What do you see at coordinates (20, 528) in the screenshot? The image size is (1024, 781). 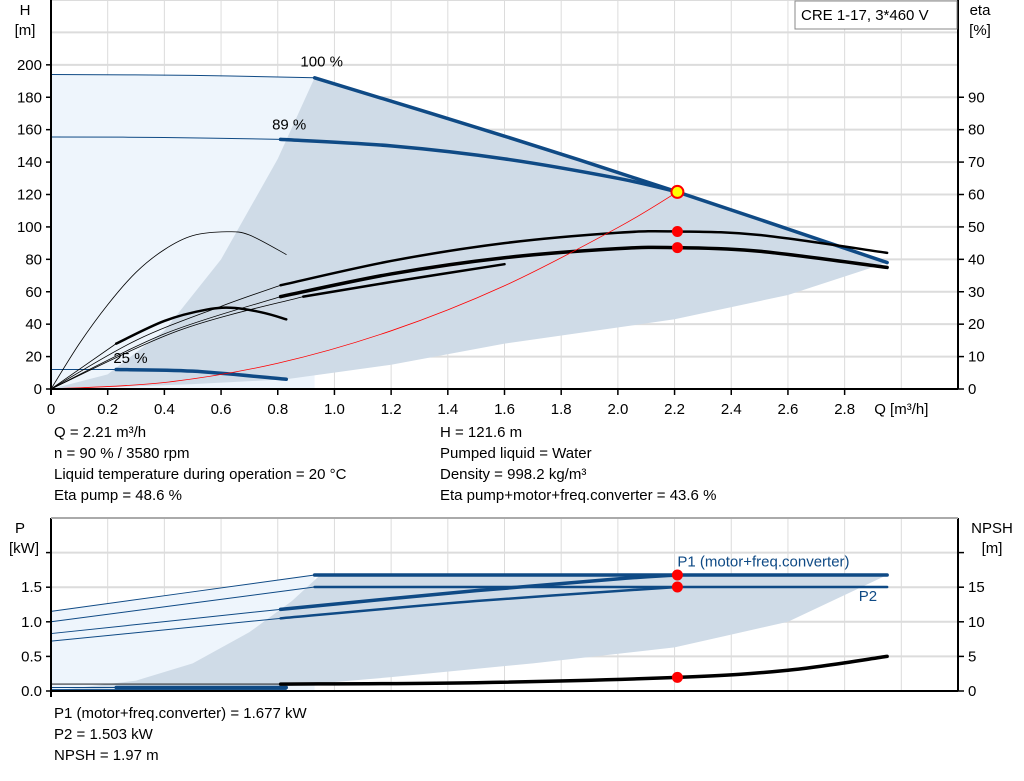 I see `y-axis-title: P` at bounding box center [20, 528].